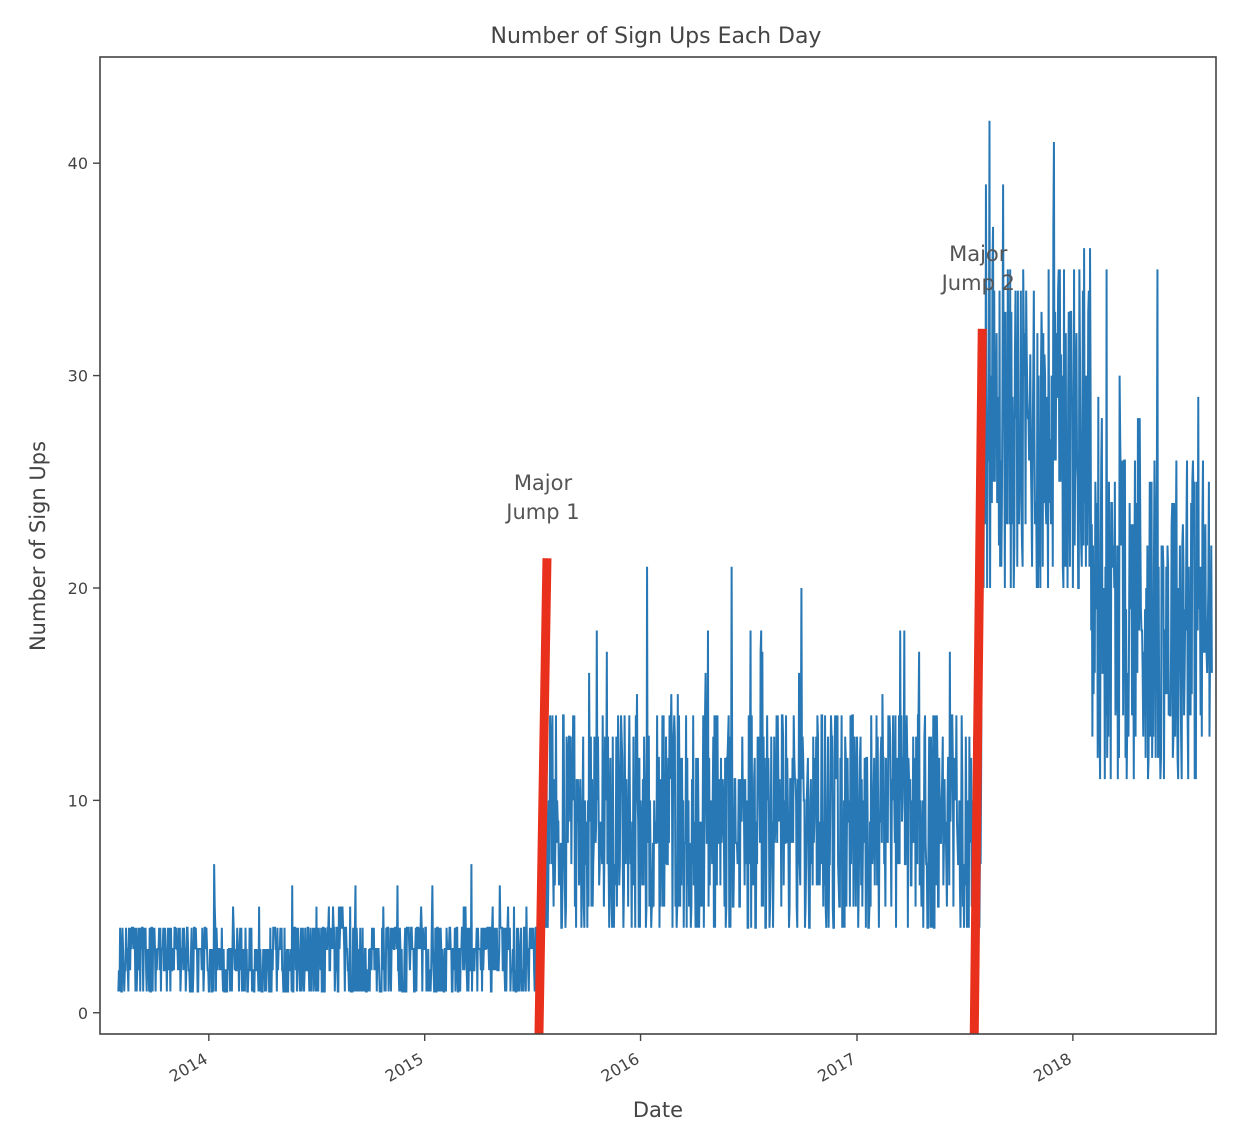 Image resolution: width=1258 pixels, height=1138 pixels. I want to click on annotation-line-jump1, so click(543, 796).